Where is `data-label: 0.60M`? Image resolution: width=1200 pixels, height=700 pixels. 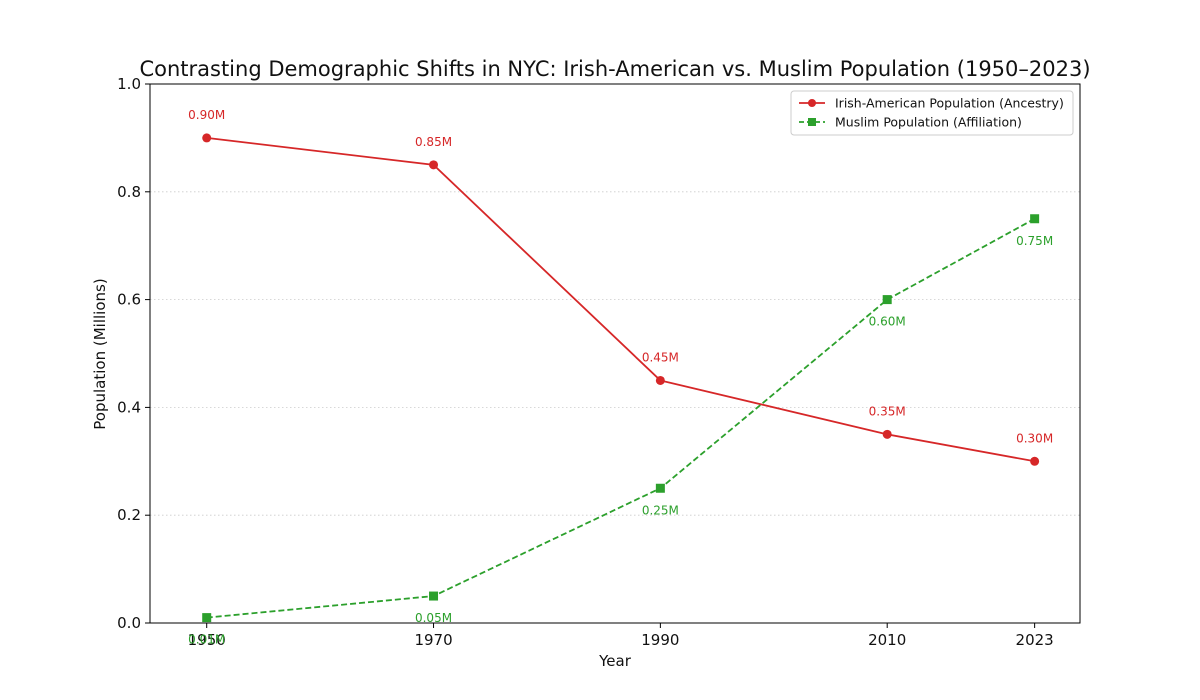
data-label: 0.60M is located at coordinates (887, 322).